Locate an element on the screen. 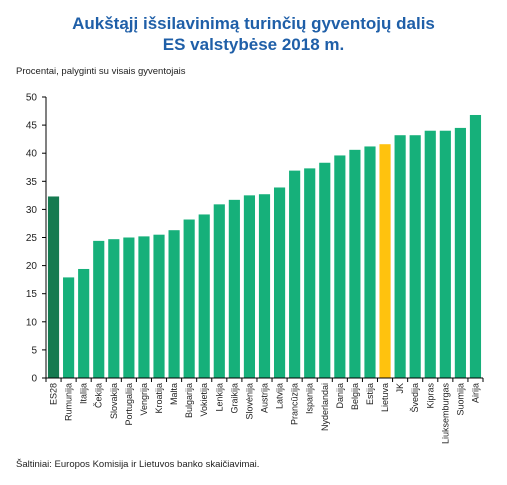  y-axis: 0 5 10 15 20 25 30 35 40 45 50 is located at coordinates (36, 239).